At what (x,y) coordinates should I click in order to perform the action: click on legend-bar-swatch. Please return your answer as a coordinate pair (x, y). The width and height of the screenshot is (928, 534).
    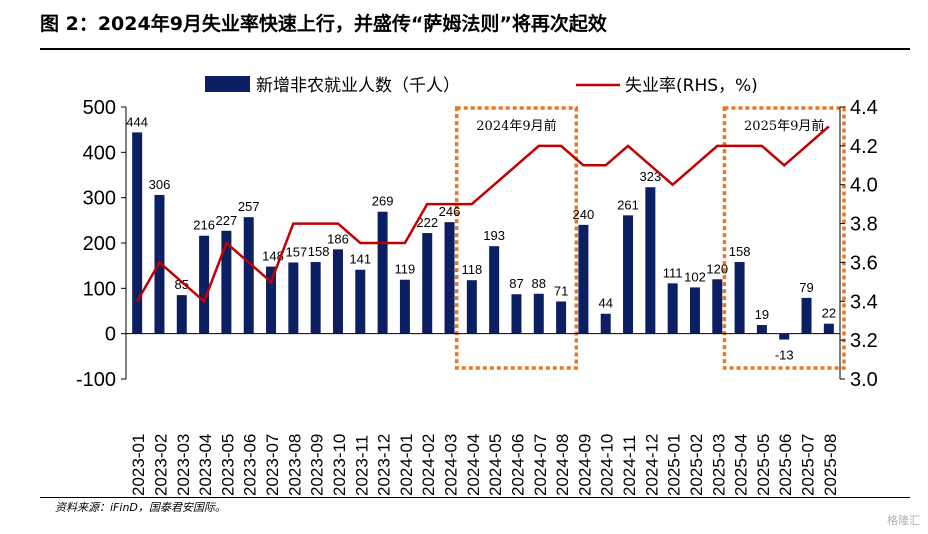
    Looking at the image, I should click on (227, 84).